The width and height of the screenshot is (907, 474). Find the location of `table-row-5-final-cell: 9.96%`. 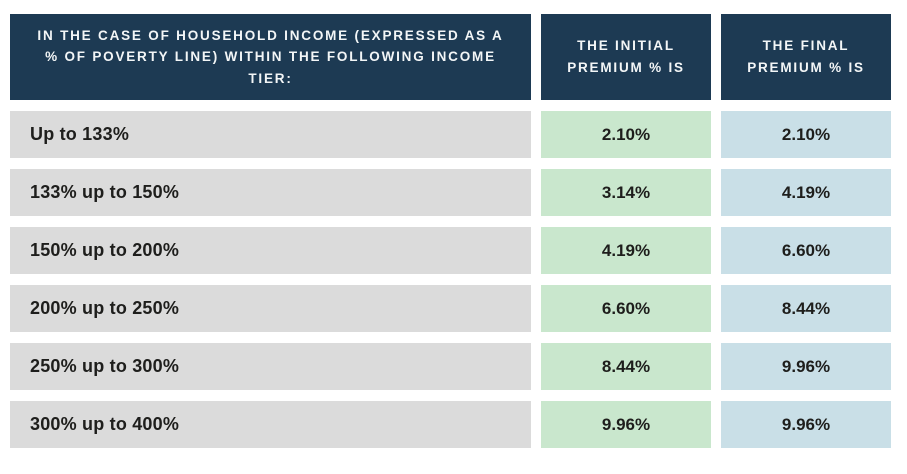

table-row-5-final-cell: 9.96% is located at coordinates (806, 424).